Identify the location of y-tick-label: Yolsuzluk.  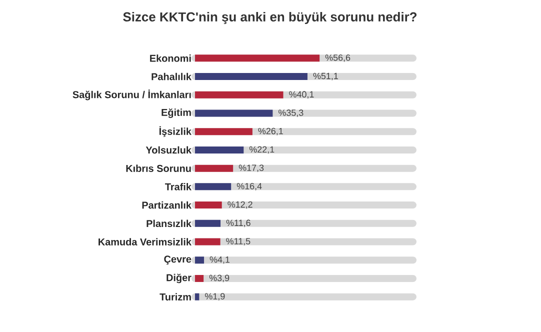
(169, 150).